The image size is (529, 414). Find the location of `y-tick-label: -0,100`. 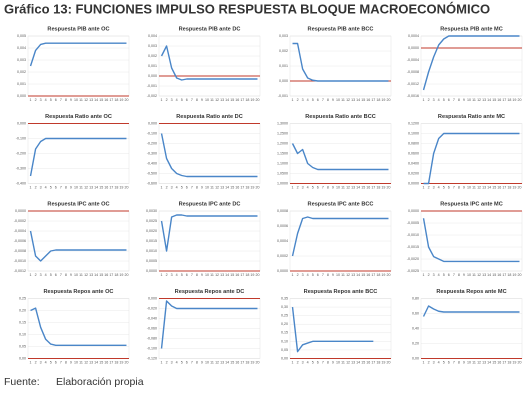

y-tick-label: -0,100 is located at coordinates (152, 348).